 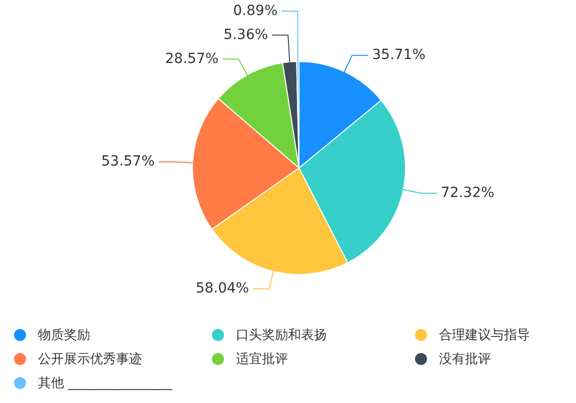 What do you see at coordinates (128, 161) in the screenshot?
I see `data-label: 53.57%` at bounding box center [128, 161].